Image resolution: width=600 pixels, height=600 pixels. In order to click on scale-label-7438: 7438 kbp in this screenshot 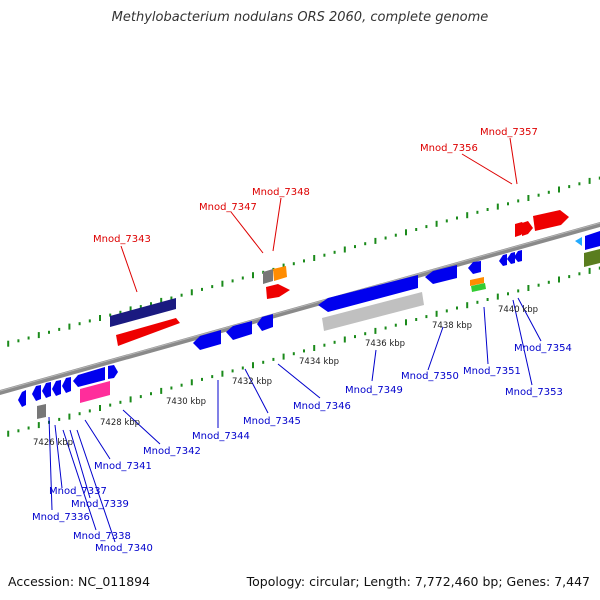, I will do `click(452, 326)`.